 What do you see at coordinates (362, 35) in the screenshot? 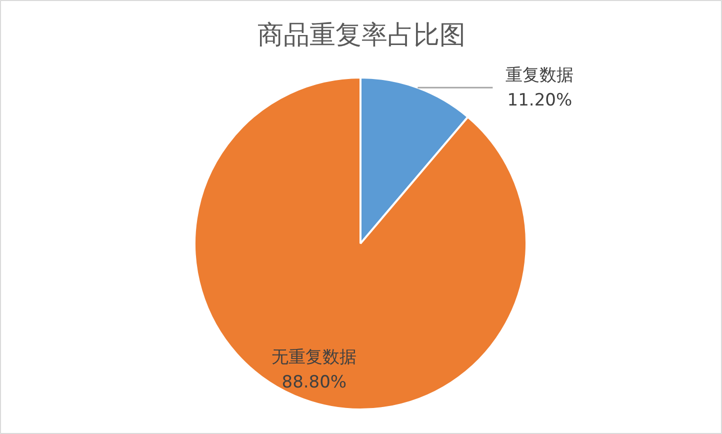
I see `chart-title: 商品重复率占比图` at bounding box center [362, 35].